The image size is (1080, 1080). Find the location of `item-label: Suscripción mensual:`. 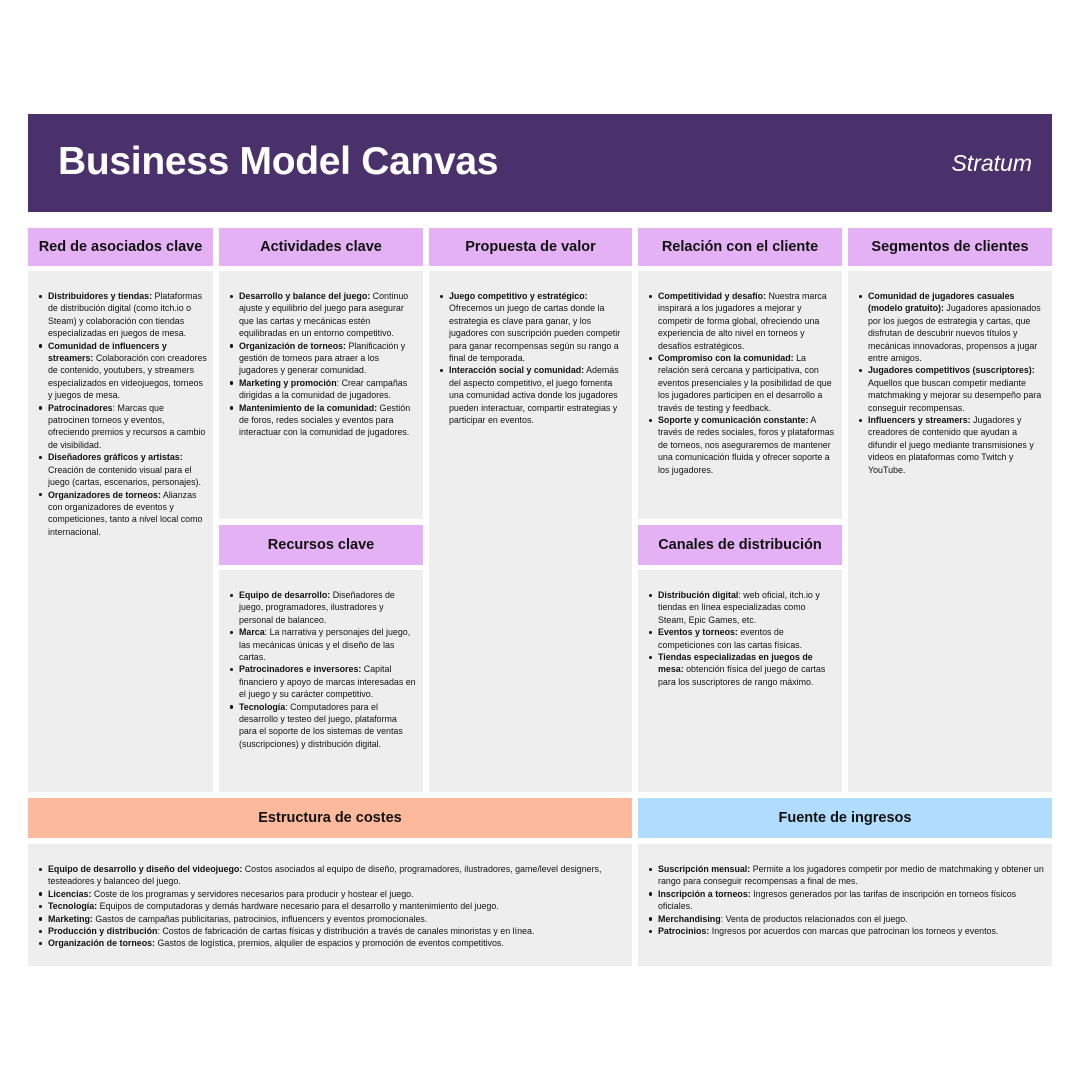

item-label: Suscripción mensual: is located at coordinates (704, 869).